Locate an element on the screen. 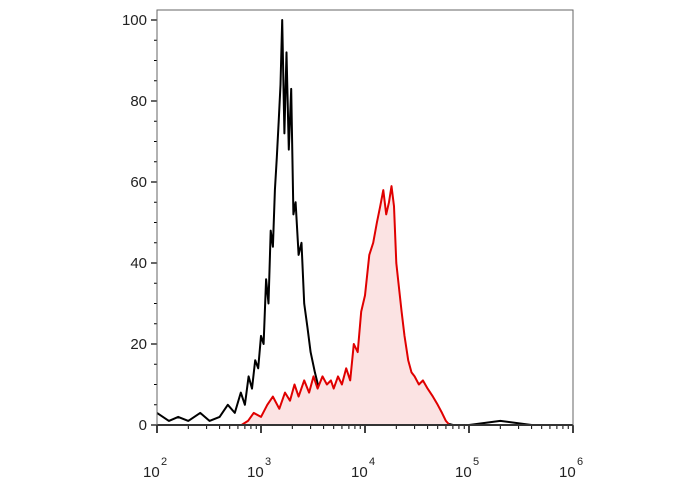  series-1-area is located at coordinates (345, 305).